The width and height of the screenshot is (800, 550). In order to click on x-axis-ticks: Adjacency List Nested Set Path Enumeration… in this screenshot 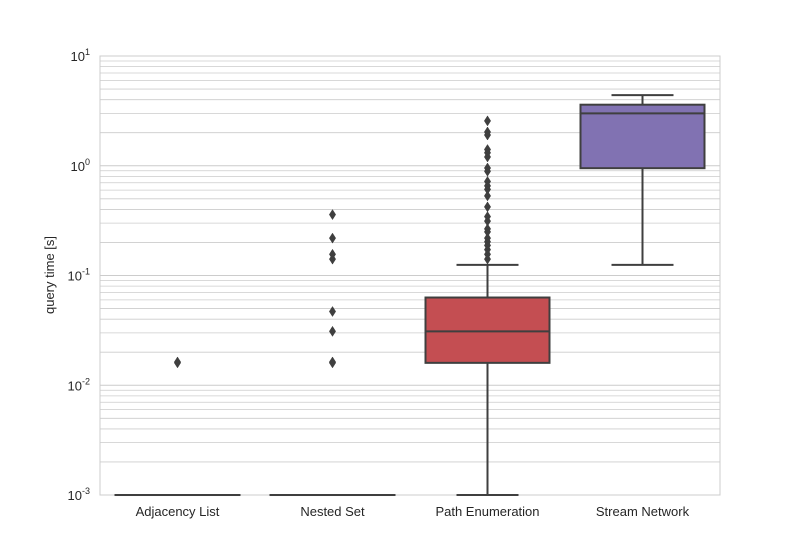, I will do `click(413, 511)`.